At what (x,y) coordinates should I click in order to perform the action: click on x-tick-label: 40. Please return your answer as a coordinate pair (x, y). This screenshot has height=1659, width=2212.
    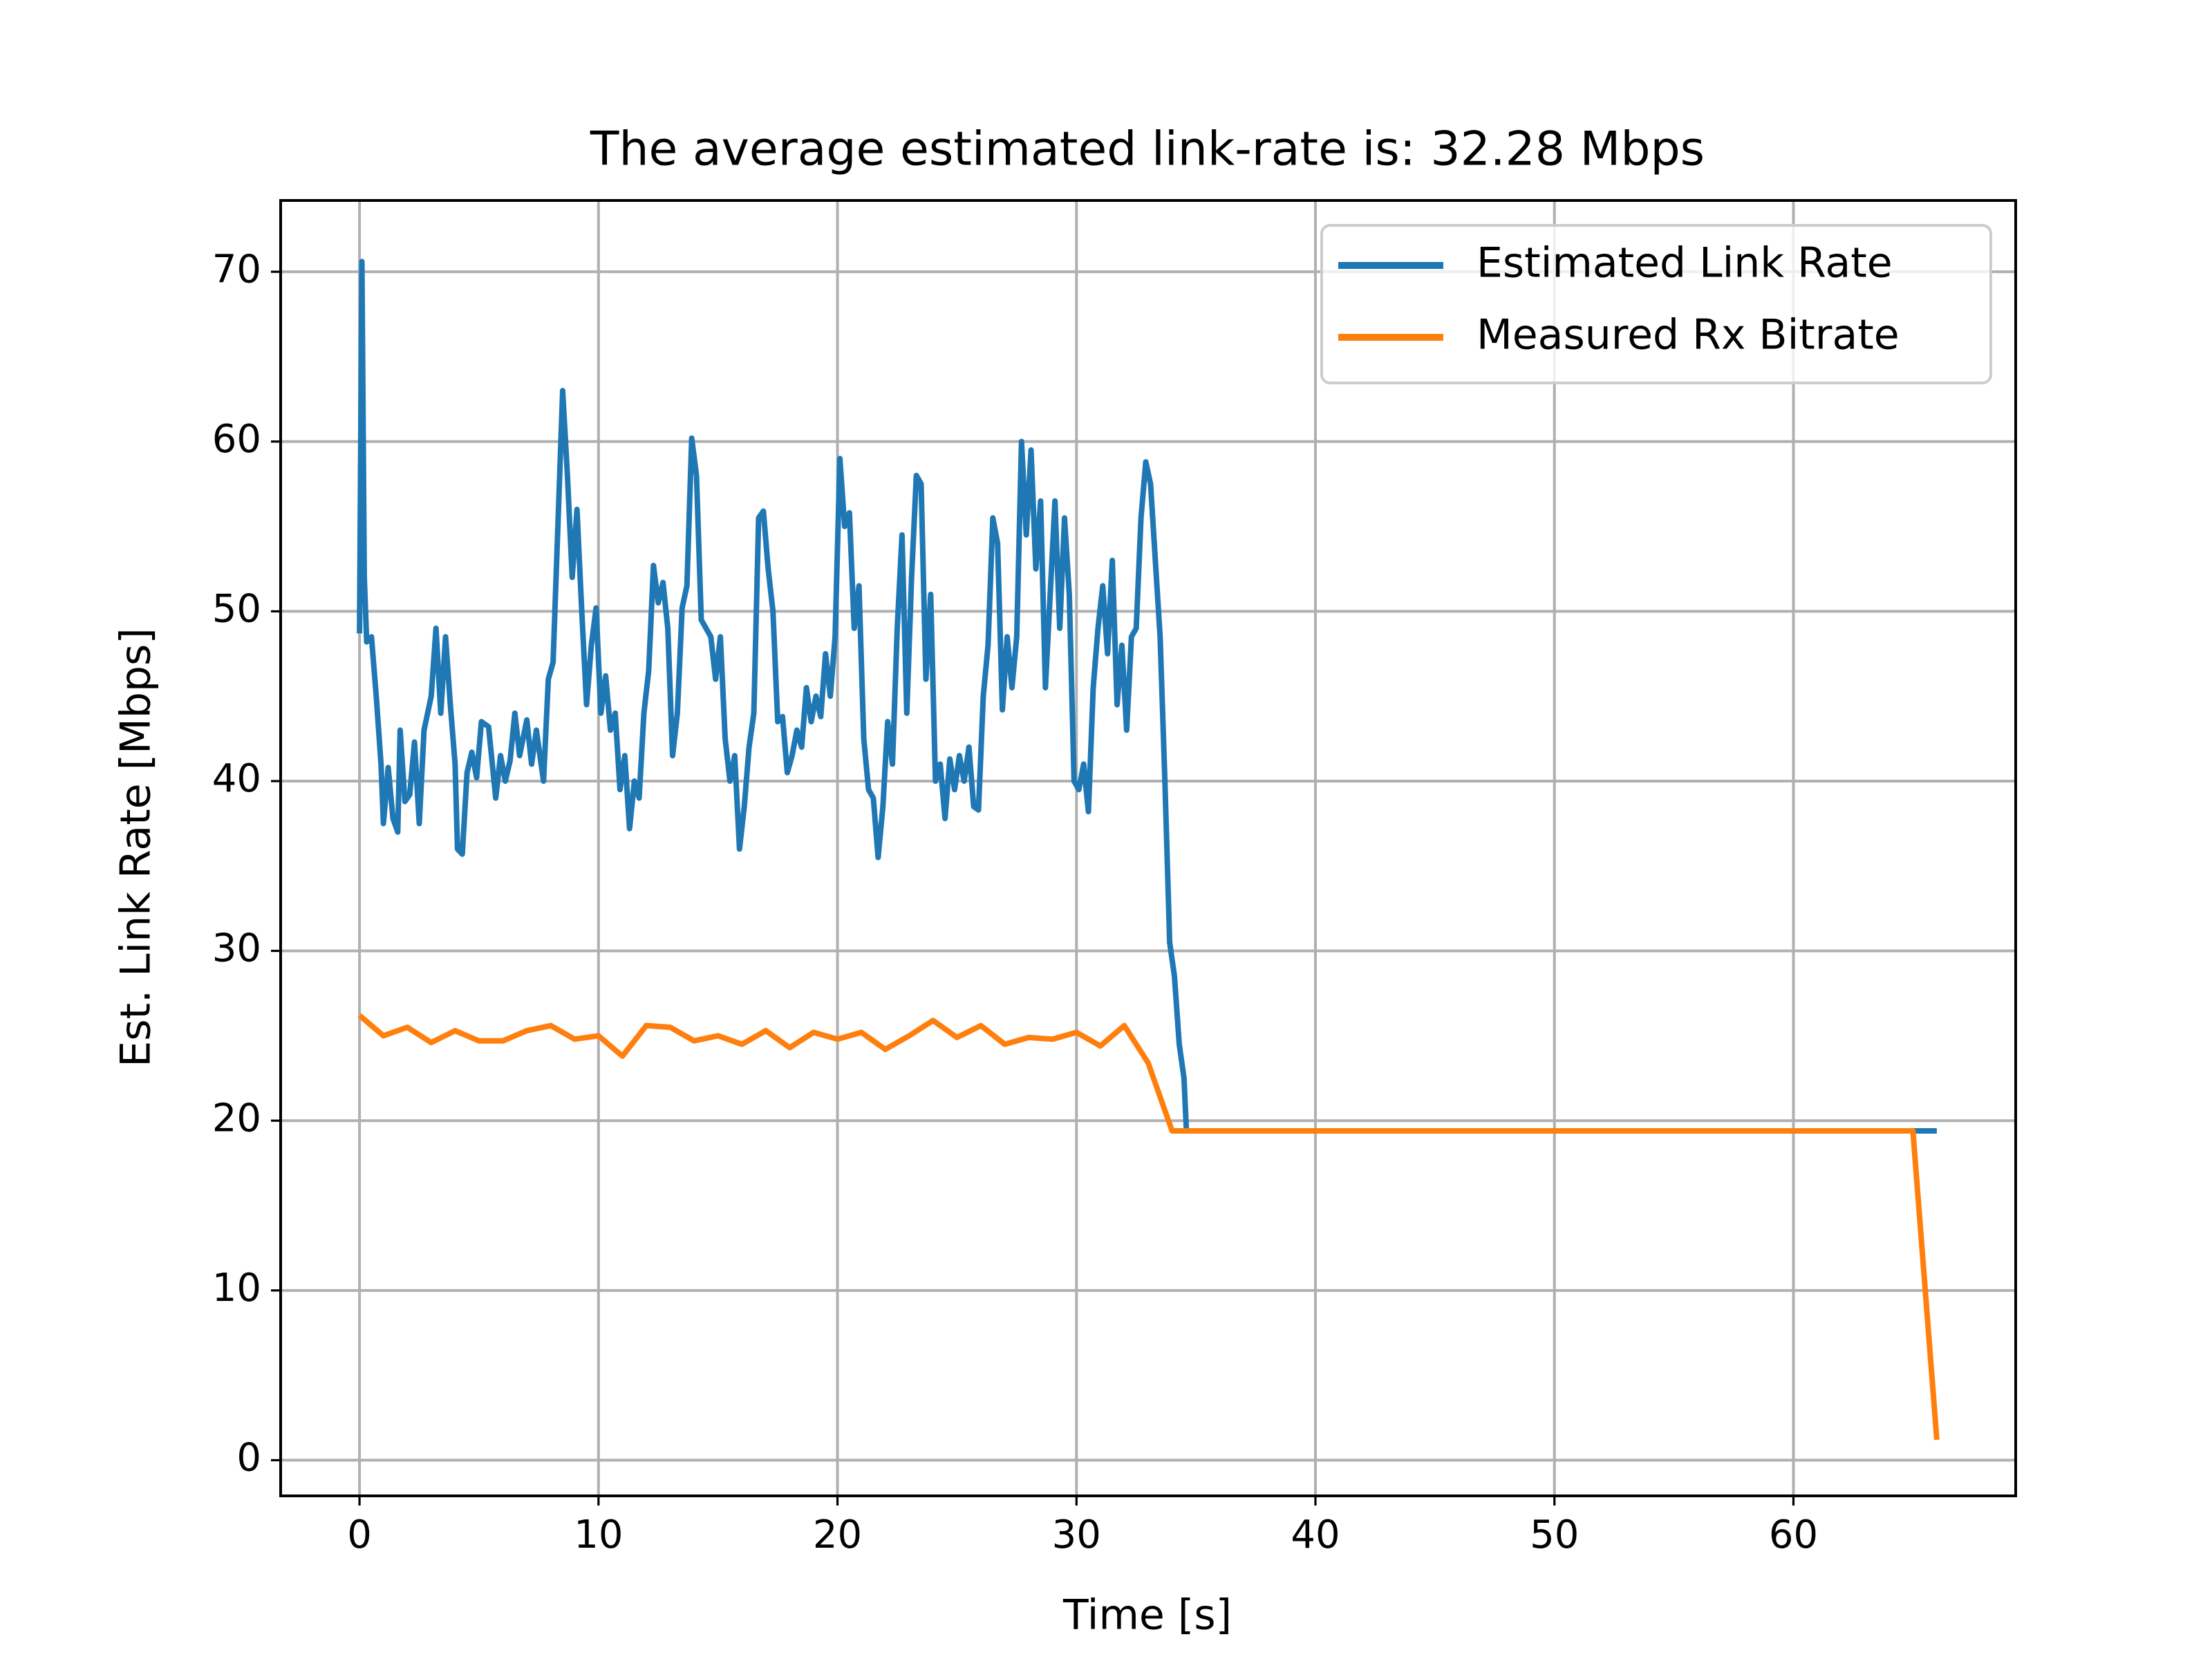
    Looking at the image, I should click on (1316, 1535).